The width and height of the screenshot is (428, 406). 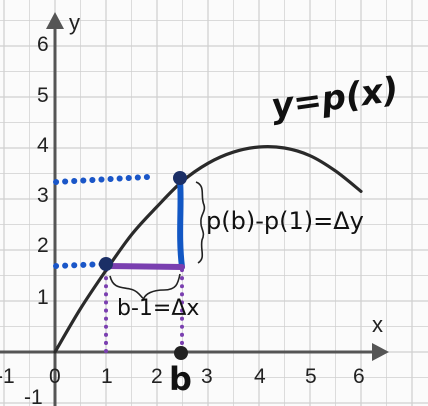 What do you see at coordinates (335, 97) in the screenshot?
I see `function-label: y=p(x)` at bounding box center [335, 97].